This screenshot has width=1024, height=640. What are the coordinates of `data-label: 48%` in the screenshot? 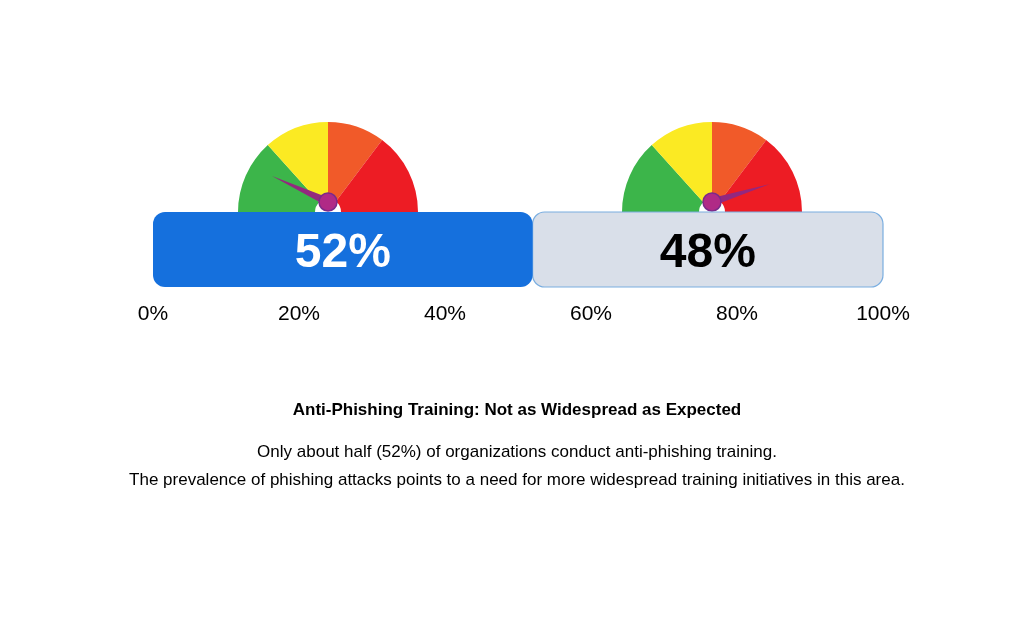 It's located at (707, 250).